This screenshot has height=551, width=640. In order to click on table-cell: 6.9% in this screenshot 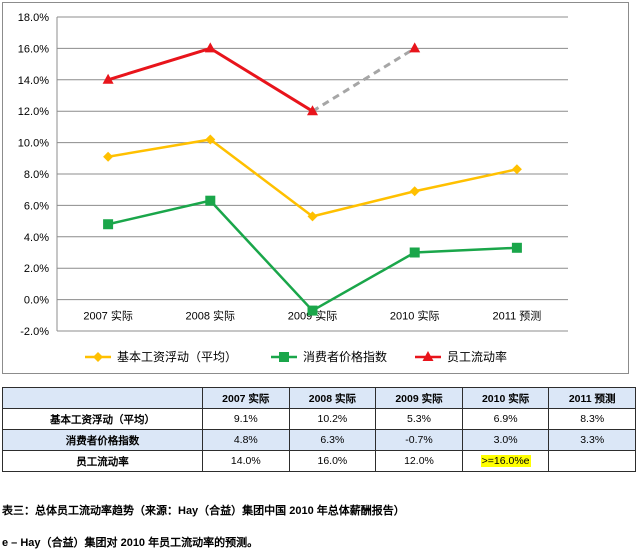, I will do `click(505, 419)`.